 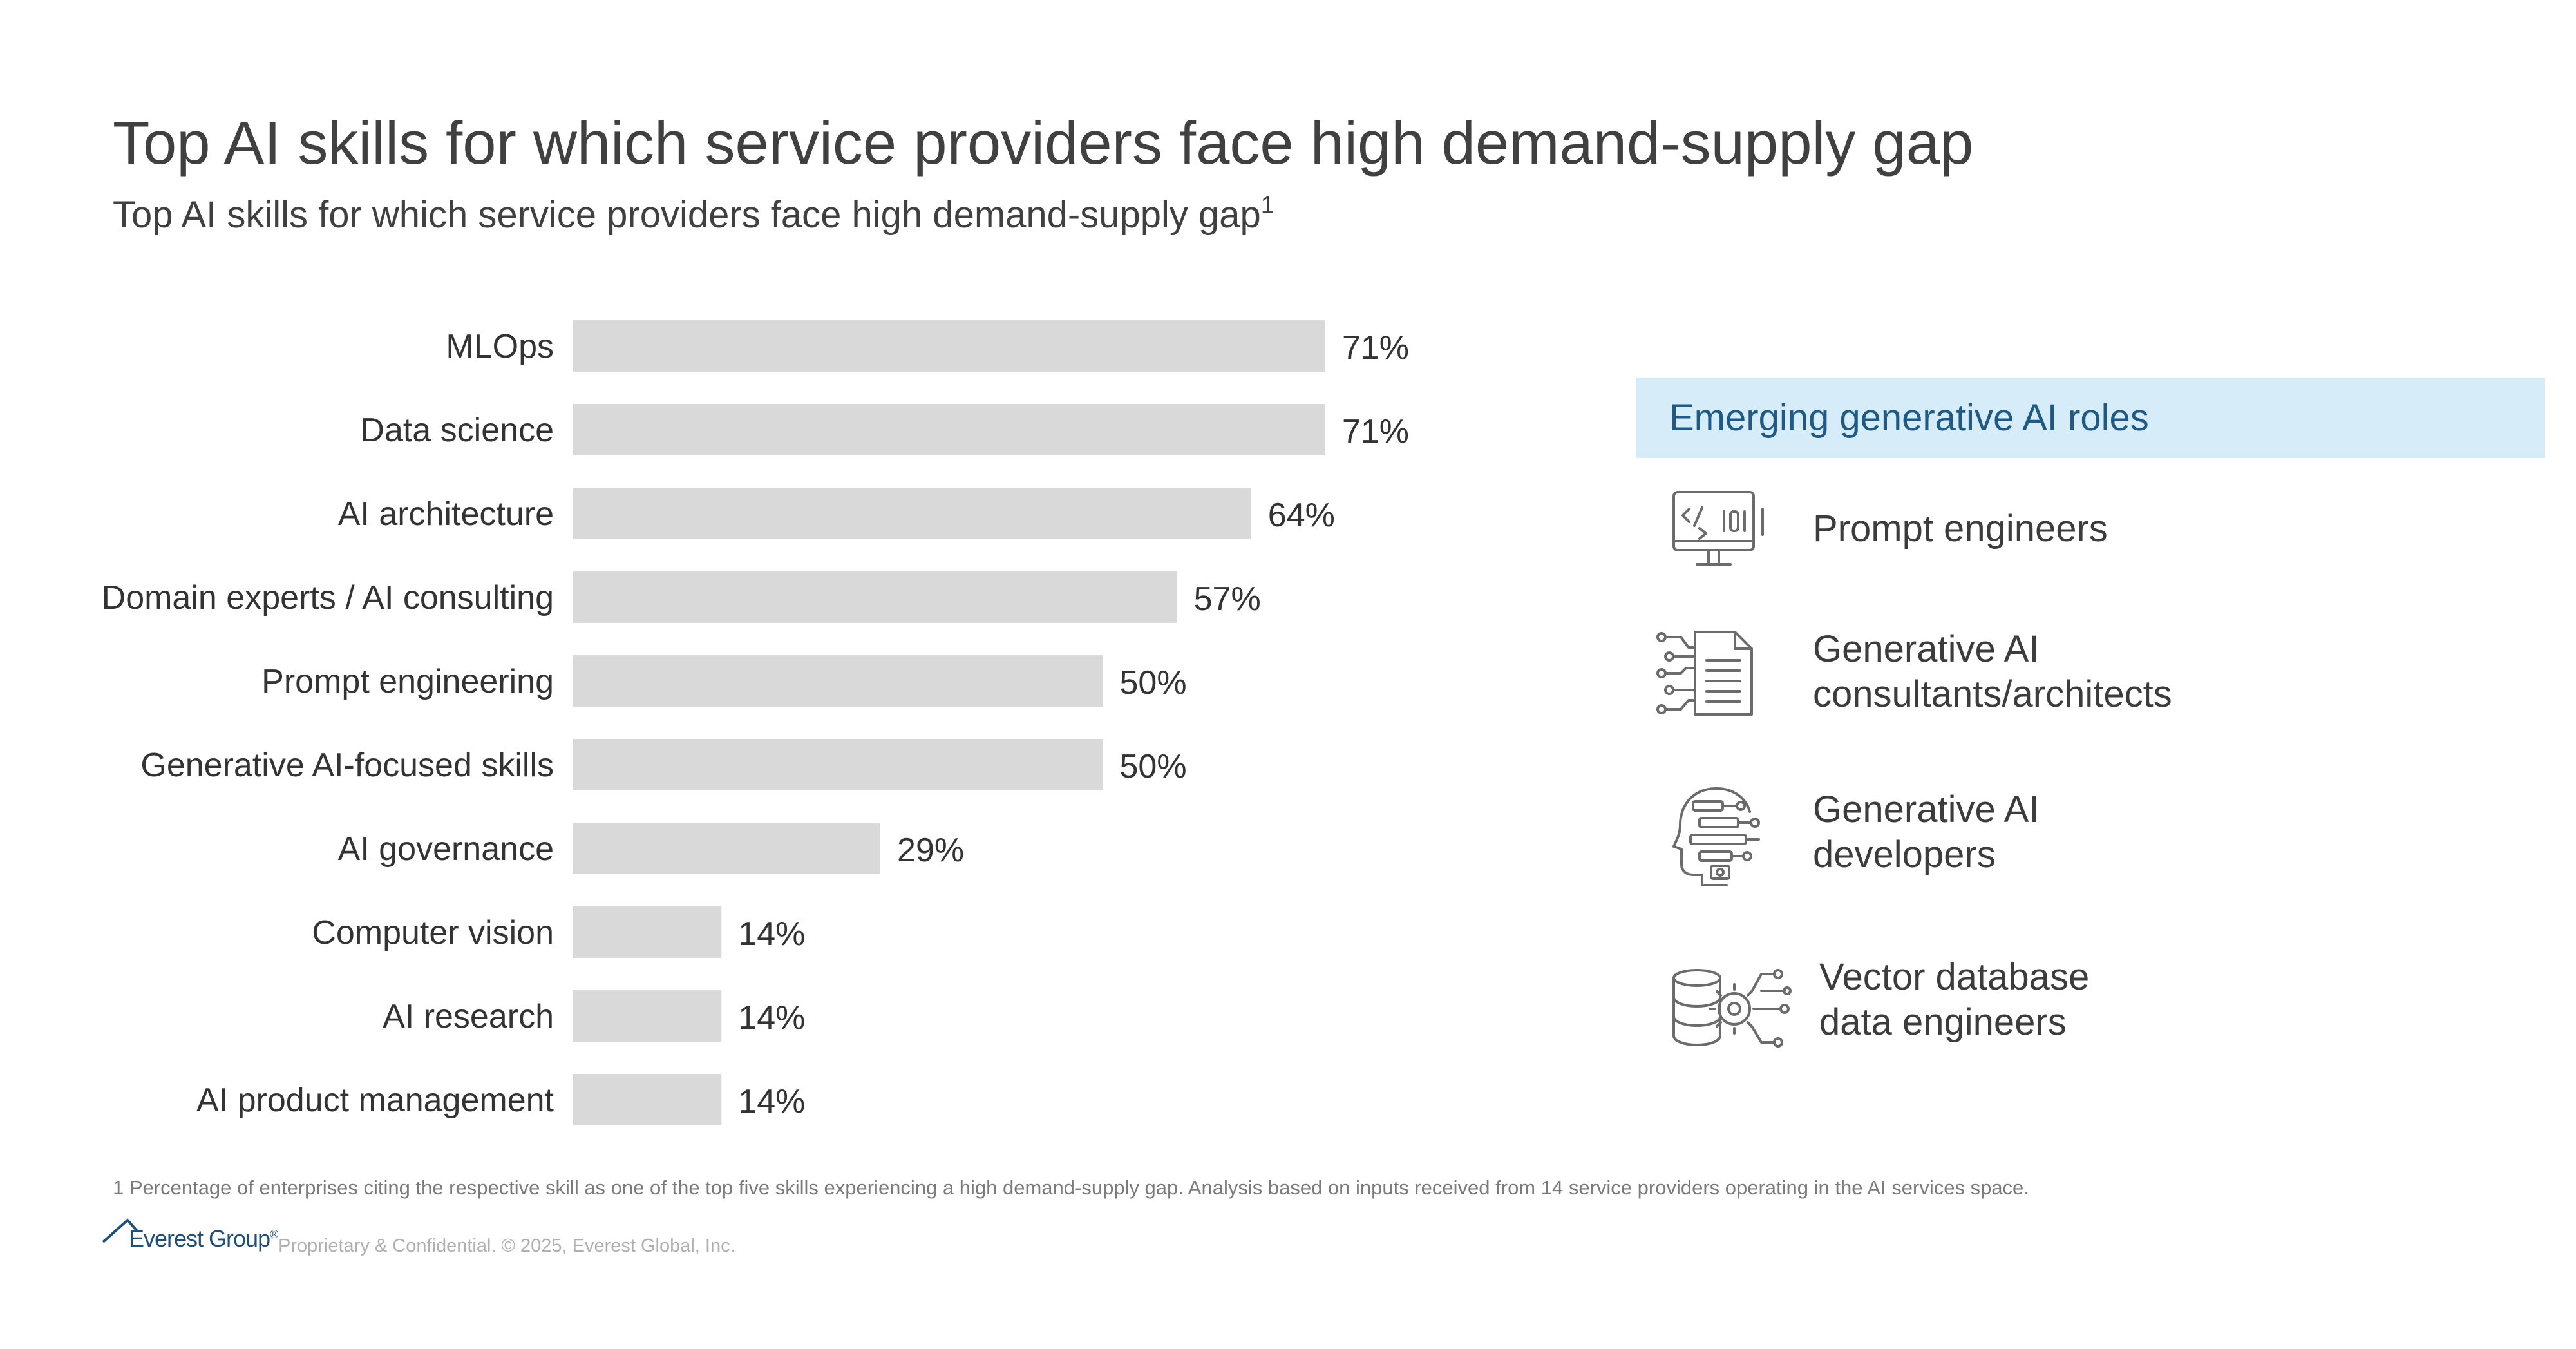 I want to click on roles-panel-heading: Emerging generative AI roles, so click(x=2090, y=418).